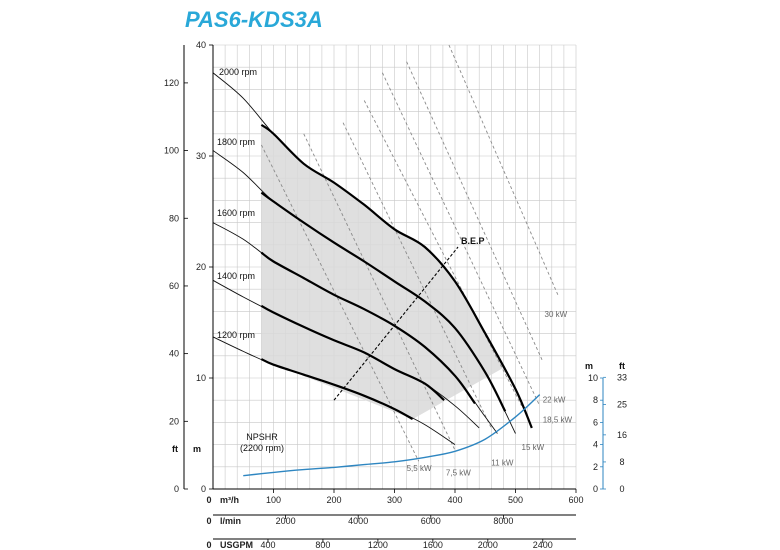 The image size is (780, 550). What do you see at coordinates (503, 521) in the screenshot?
I see `x-tick-label-lmin: 8000` at bounding box center [503, 521].